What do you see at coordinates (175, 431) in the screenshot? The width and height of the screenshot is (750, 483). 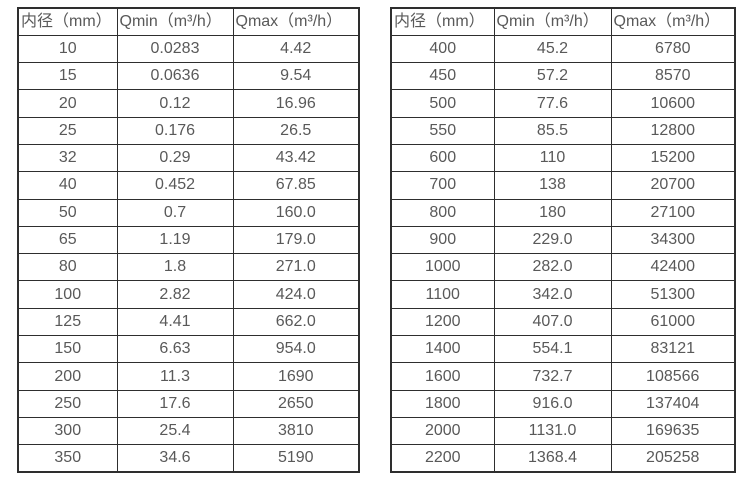 I see `cell: 25.4` at bounding box center [175, 431].